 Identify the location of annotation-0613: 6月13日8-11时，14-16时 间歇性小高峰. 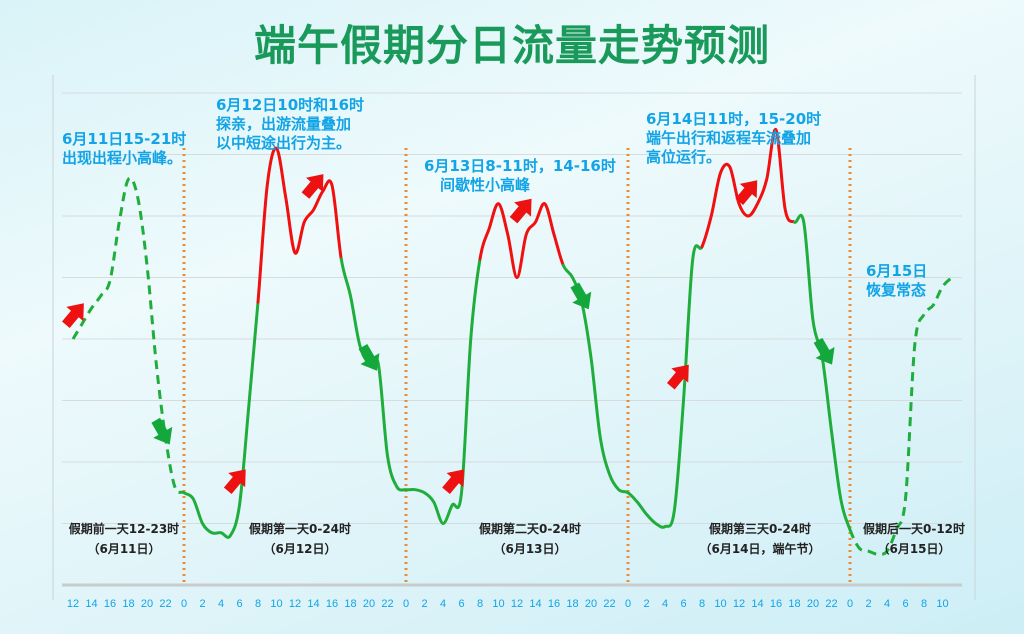
(520, 176).